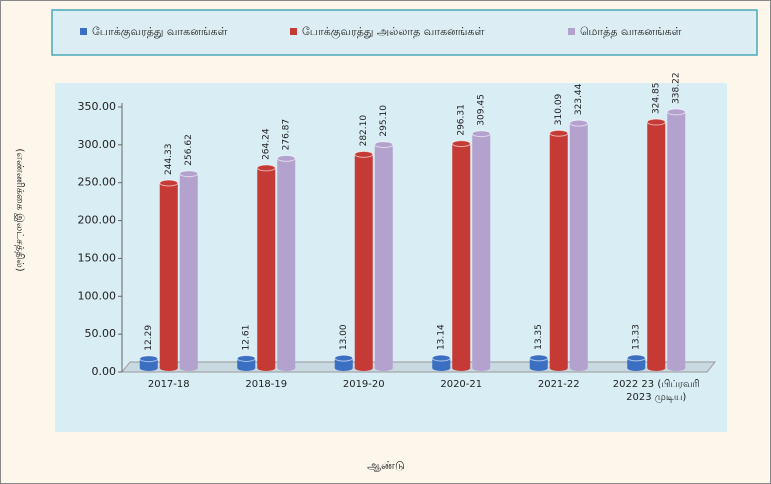 Image resolution: width=771 pixels, height=484 pixels. Describe the element at coordinates (558, 384) in the screenshot. I see `x-tick-label: 2021-22` at that location.